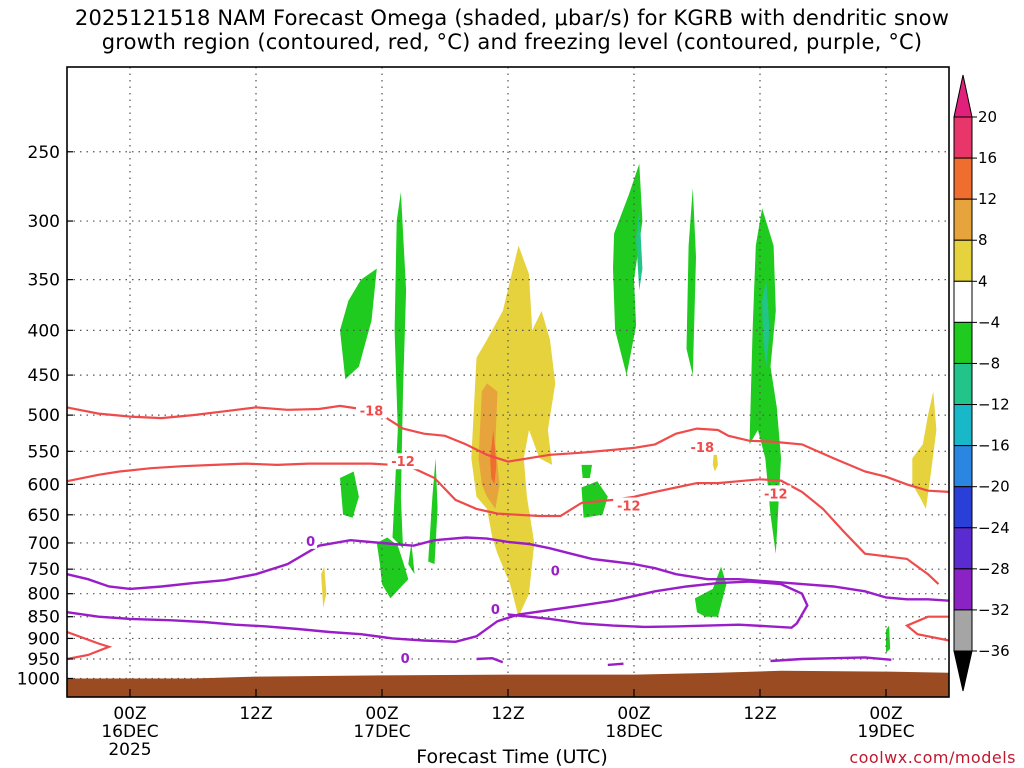 The image size is (1024, 768). Describe the element at coordinates (987, 158) in the screenshot. I see `colorbar-label-1: 16` at that location.